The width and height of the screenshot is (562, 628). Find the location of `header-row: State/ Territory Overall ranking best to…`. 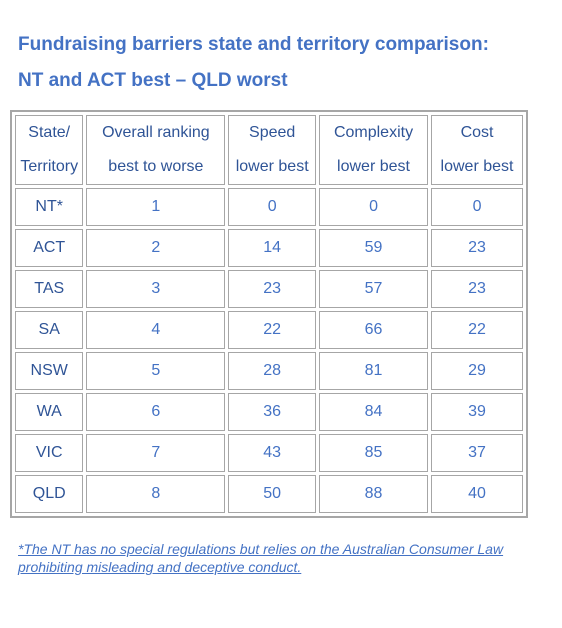

header-row: State/ Territory Overall ranking best to… is located at coordinates (269, 150).